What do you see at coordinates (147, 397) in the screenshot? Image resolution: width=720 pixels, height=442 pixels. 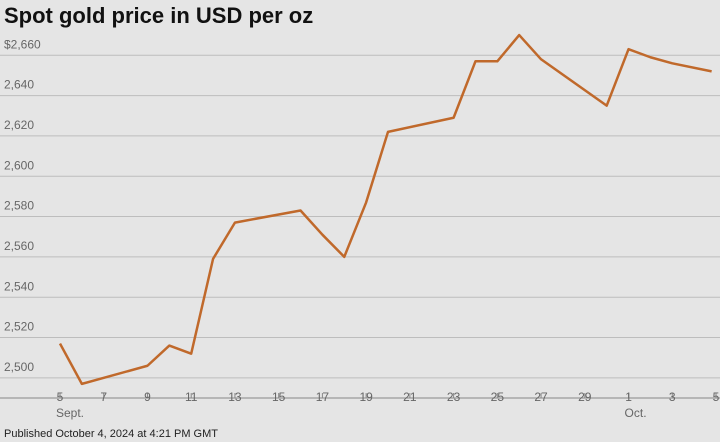 I see `x-tick-label: 9` at bounding box center [147, 397].